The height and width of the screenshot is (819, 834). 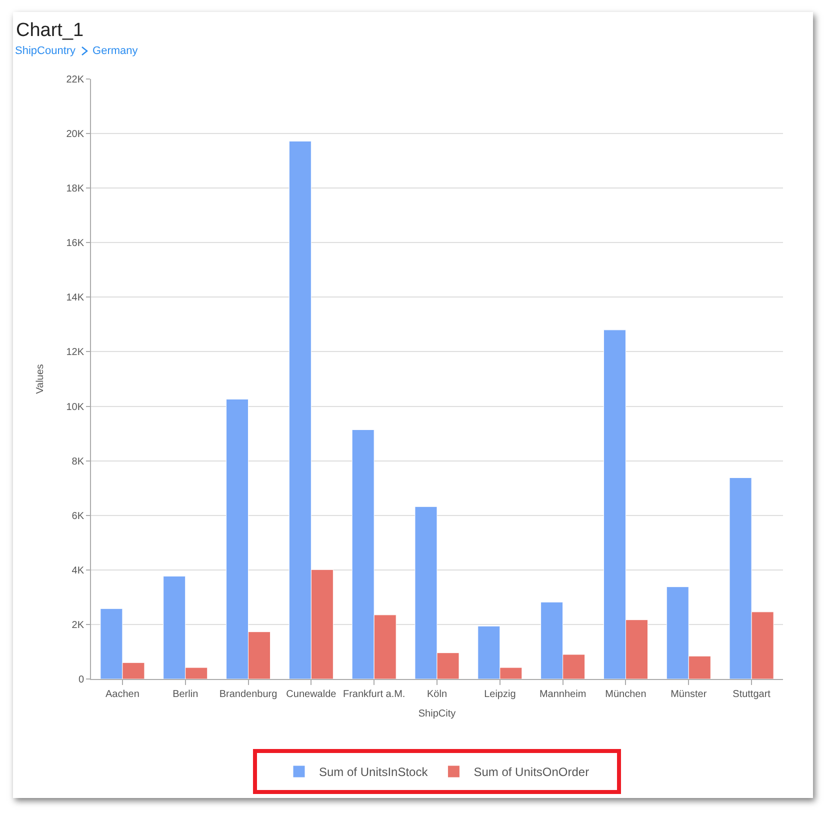 What do you see at coordinates (311, 694) in the screenshot?
I see `x-tick-label: Cunewalde` at bounding box center [311, 694].